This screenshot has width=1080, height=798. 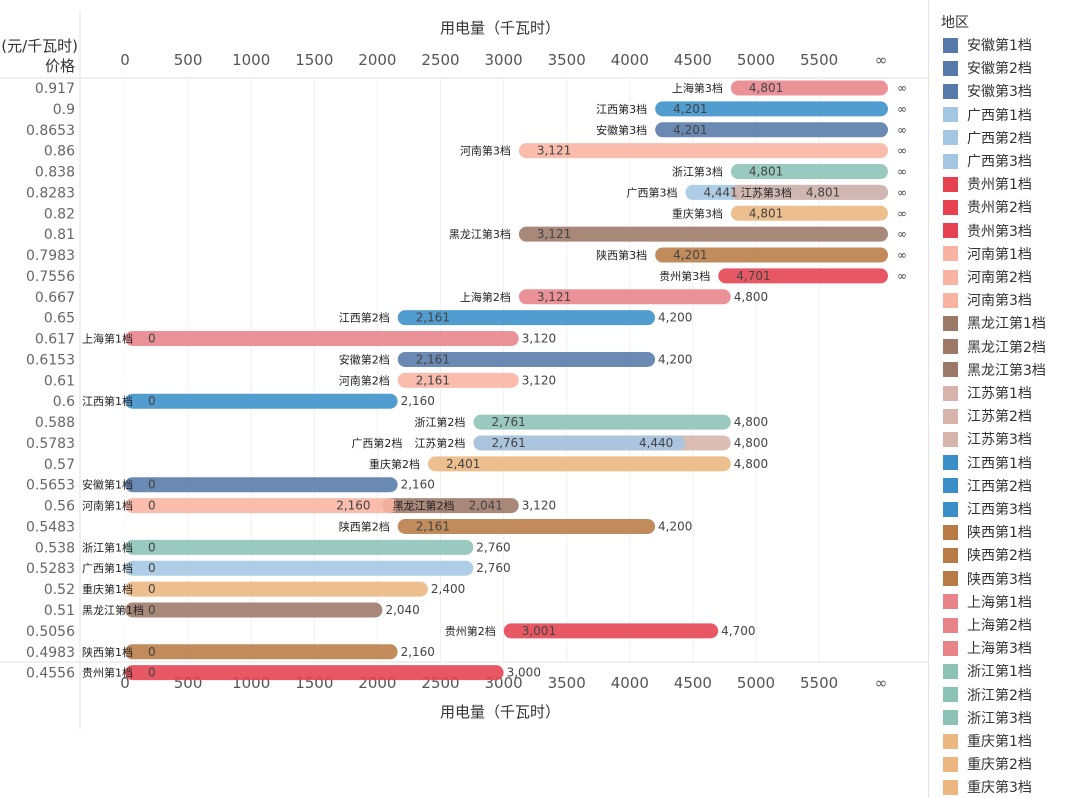 I want to click on legend-item: 陕西第3档, so click(x=987, y=579).